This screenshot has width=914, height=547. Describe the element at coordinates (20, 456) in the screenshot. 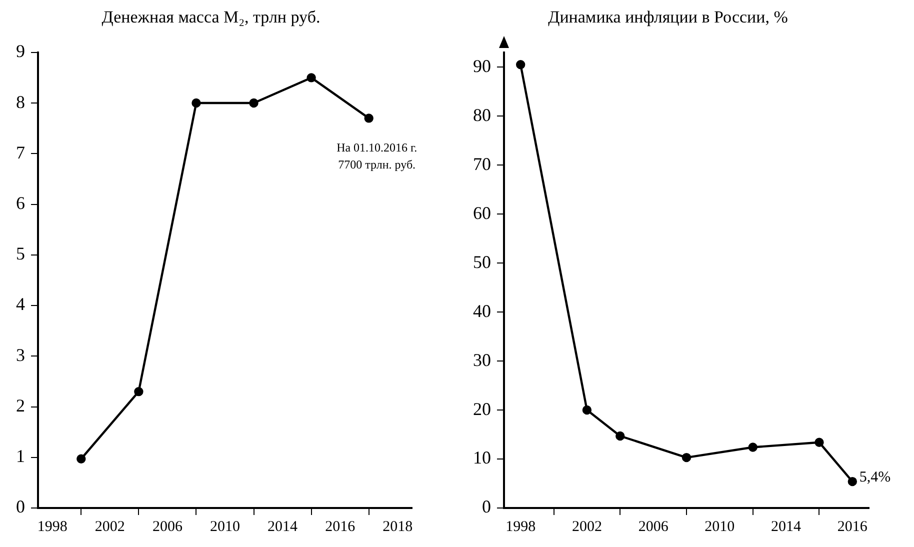

I see `y-tick-label: 1` at that location.